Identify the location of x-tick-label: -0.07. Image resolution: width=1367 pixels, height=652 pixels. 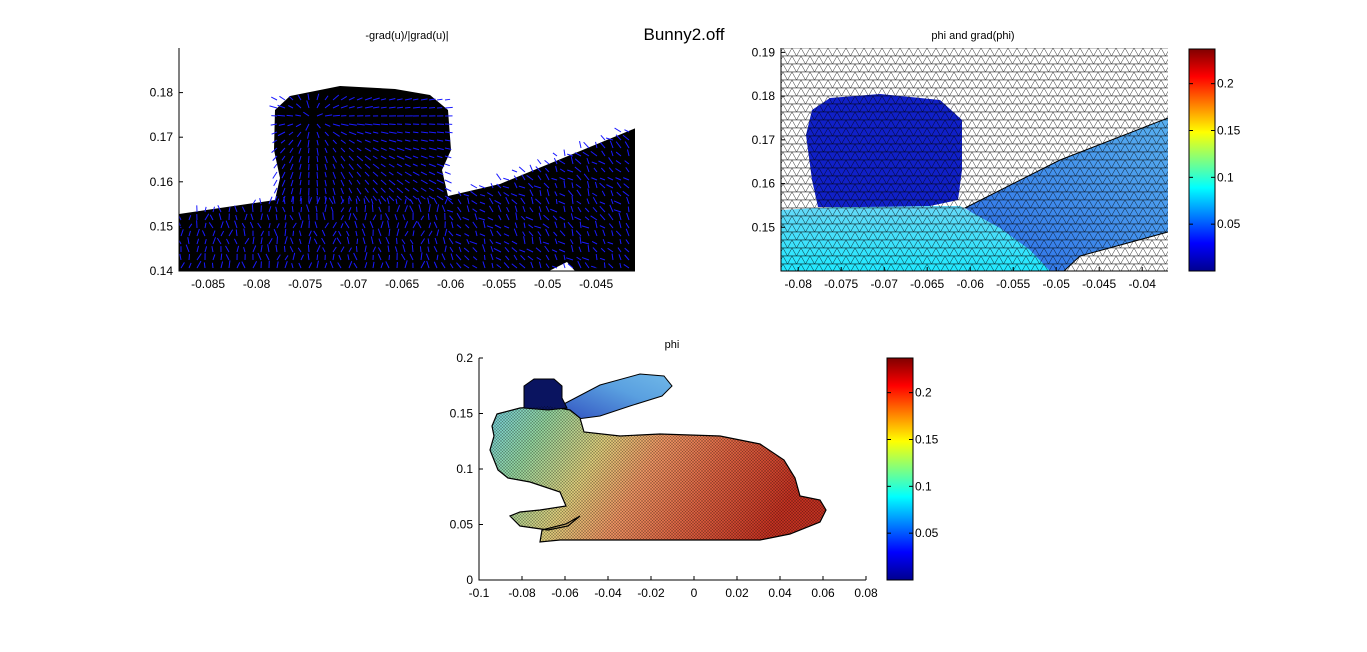
(885, 284).